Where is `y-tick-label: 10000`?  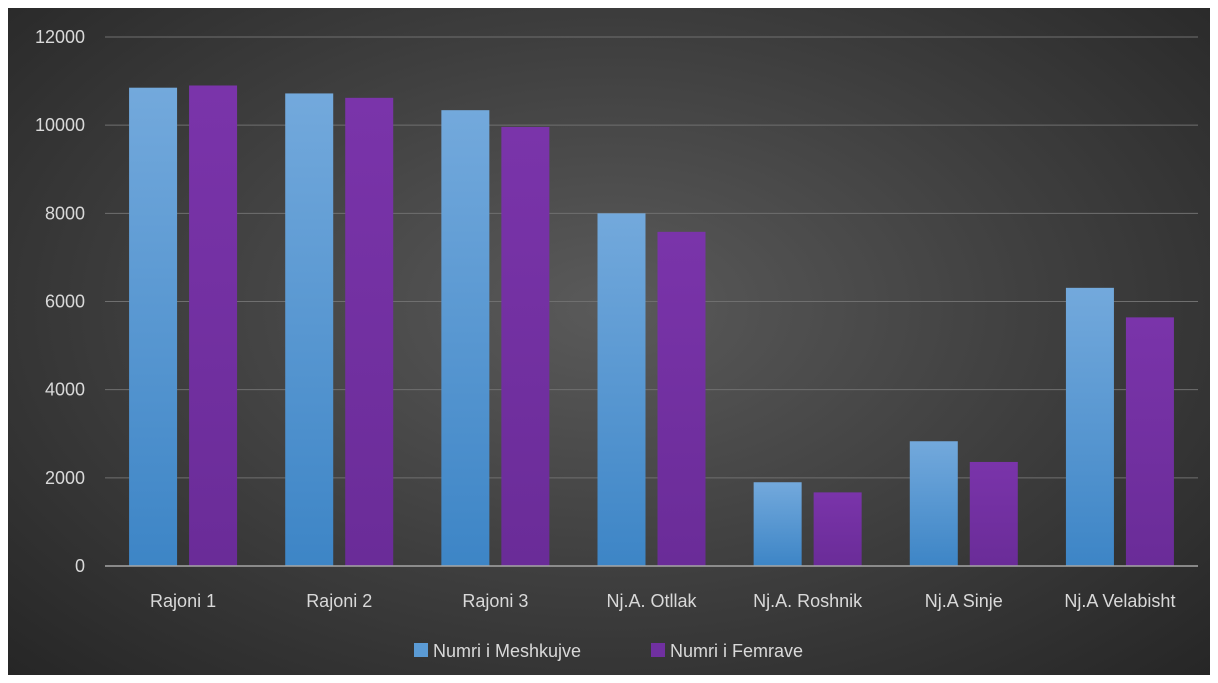
y-tick-label: 10000 is located at coordinates (60, 125).